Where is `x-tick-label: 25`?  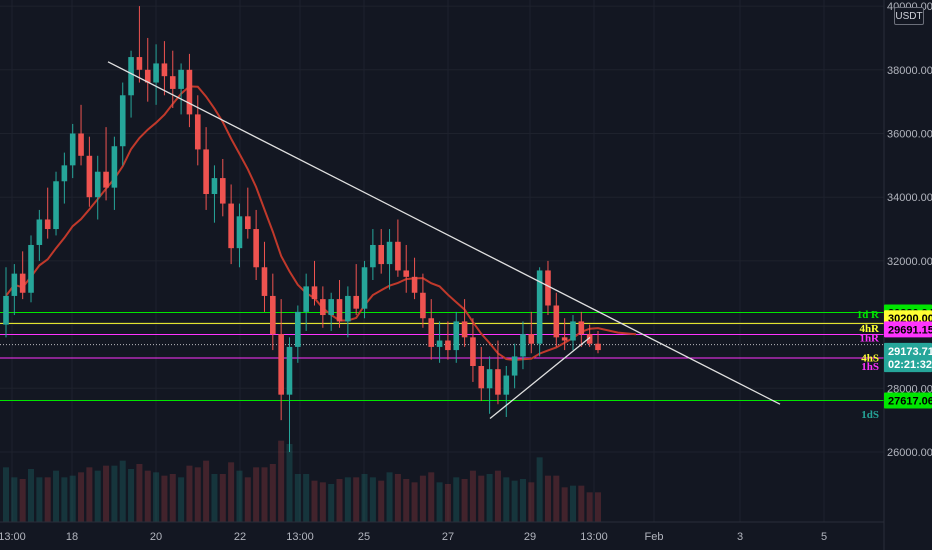 x-tick-label: 25 is located at coordinates (364, 537).